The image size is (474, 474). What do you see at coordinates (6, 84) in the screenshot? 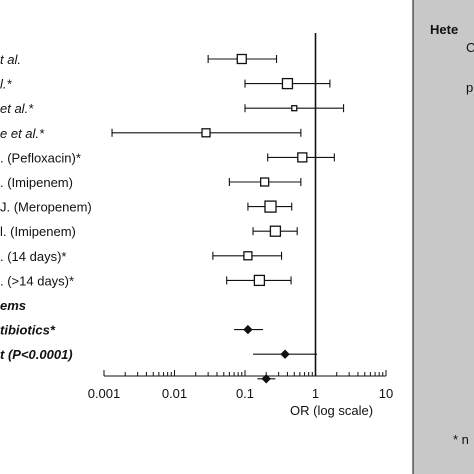
I see `row-label: l.*` at bounding box center [6, 84].